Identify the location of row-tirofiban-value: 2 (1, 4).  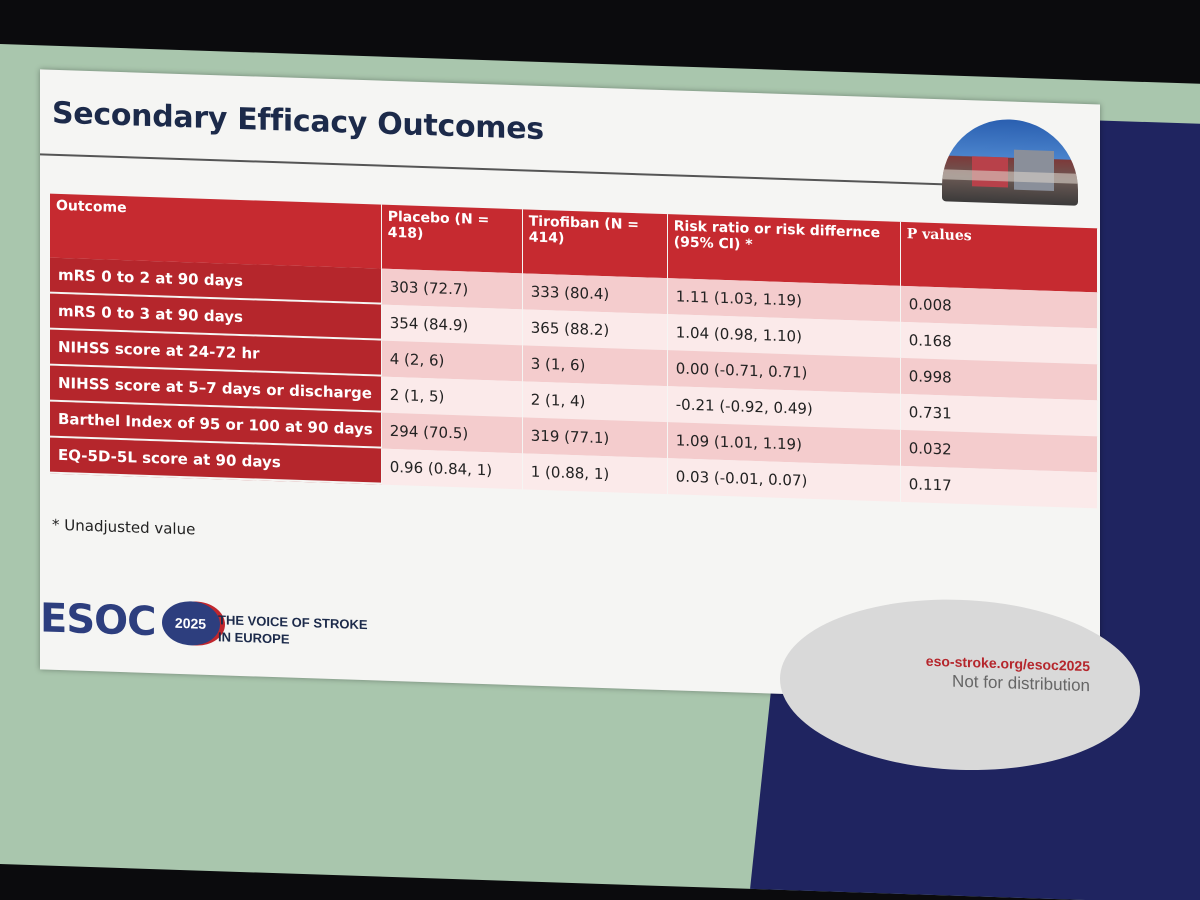
(595, 402).